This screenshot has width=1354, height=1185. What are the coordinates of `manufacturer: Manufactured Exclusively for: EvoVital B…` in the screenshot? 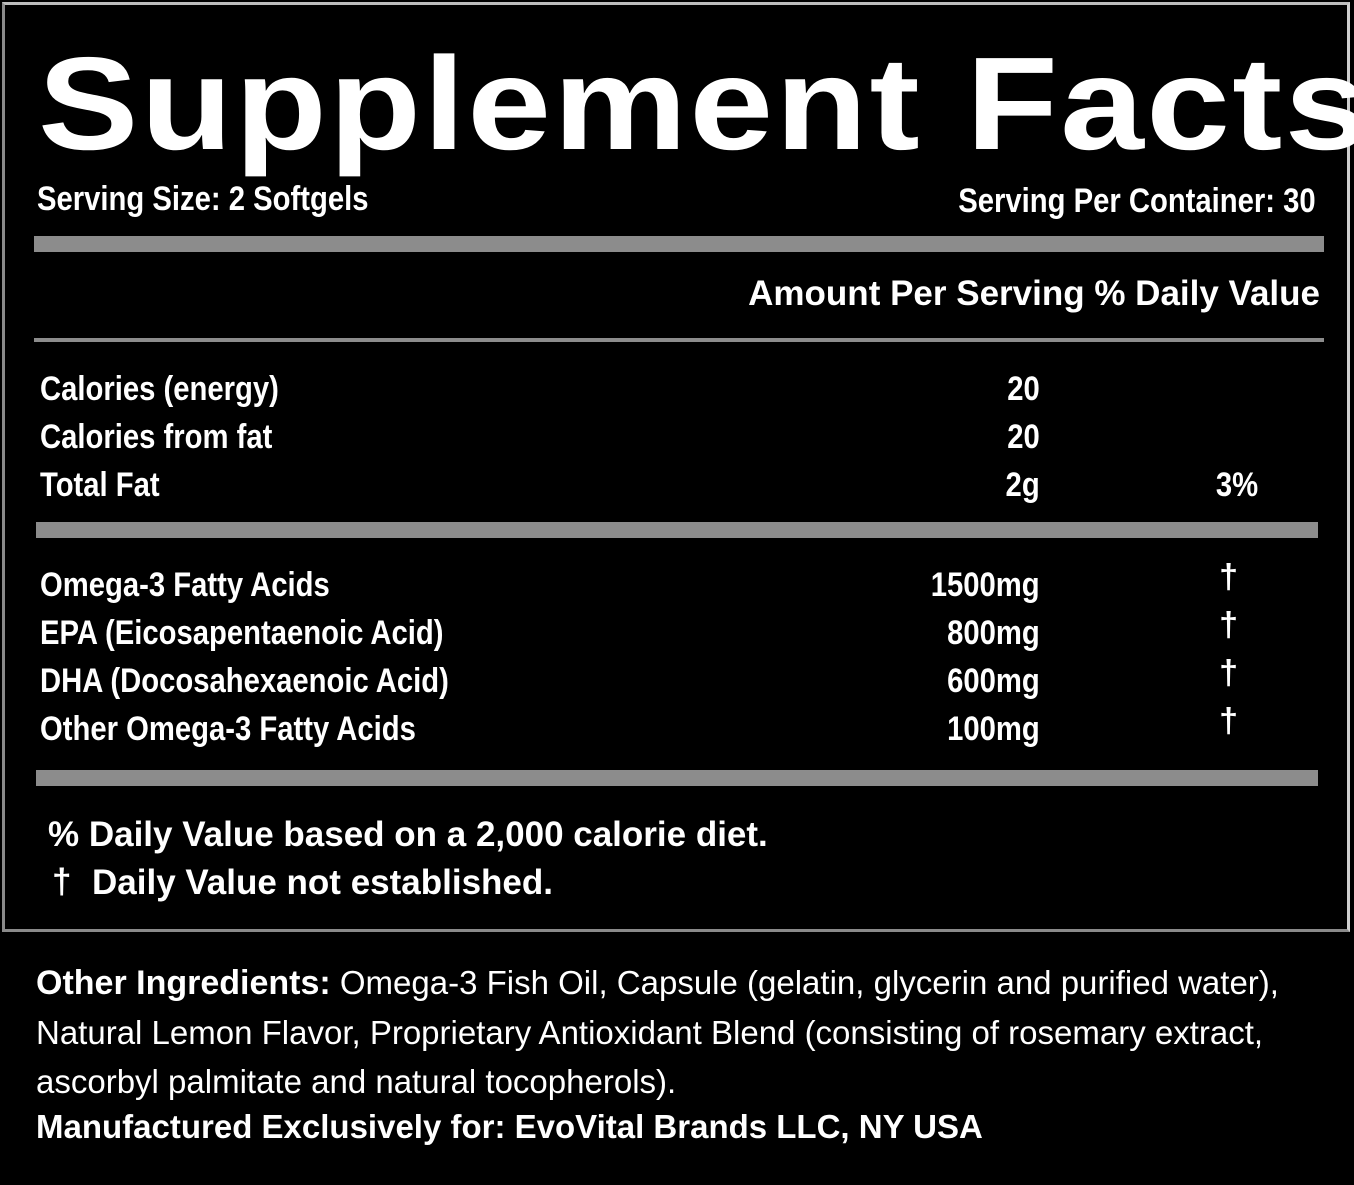 It's located at (509, 1126).